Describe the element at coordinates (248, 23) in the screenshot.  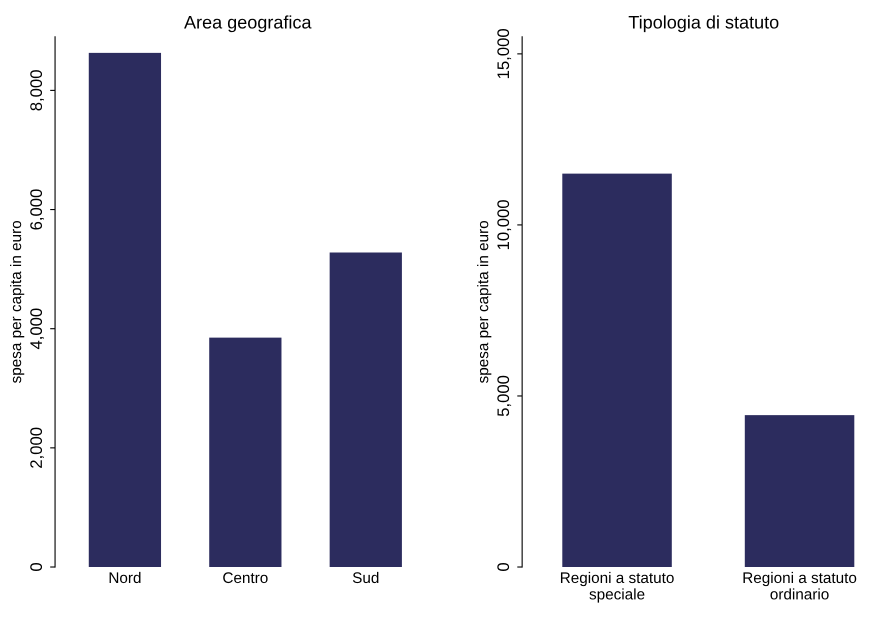
I see `chart-title: Area geografica` at that location.